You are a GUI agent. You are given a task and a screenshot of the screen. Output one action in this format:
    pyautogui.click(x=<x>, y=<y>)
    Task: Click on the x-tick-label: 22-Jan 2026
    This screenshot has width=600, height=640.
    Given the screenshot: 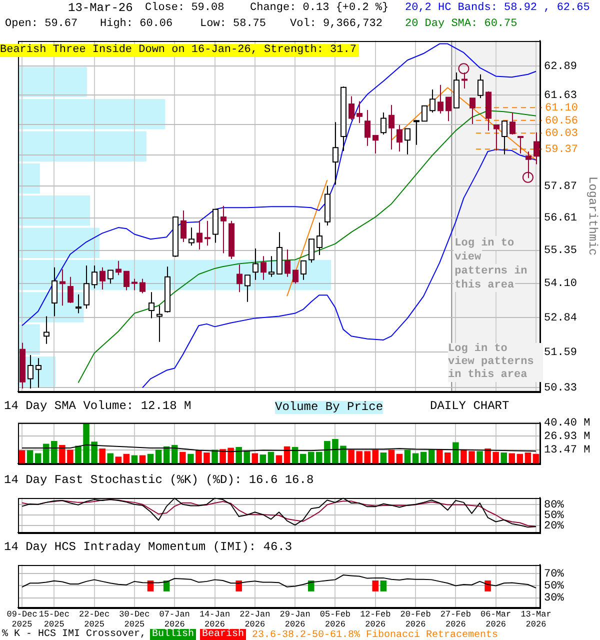 What is the action you would take?
    pyautogui.click(x=255, y=620)
    